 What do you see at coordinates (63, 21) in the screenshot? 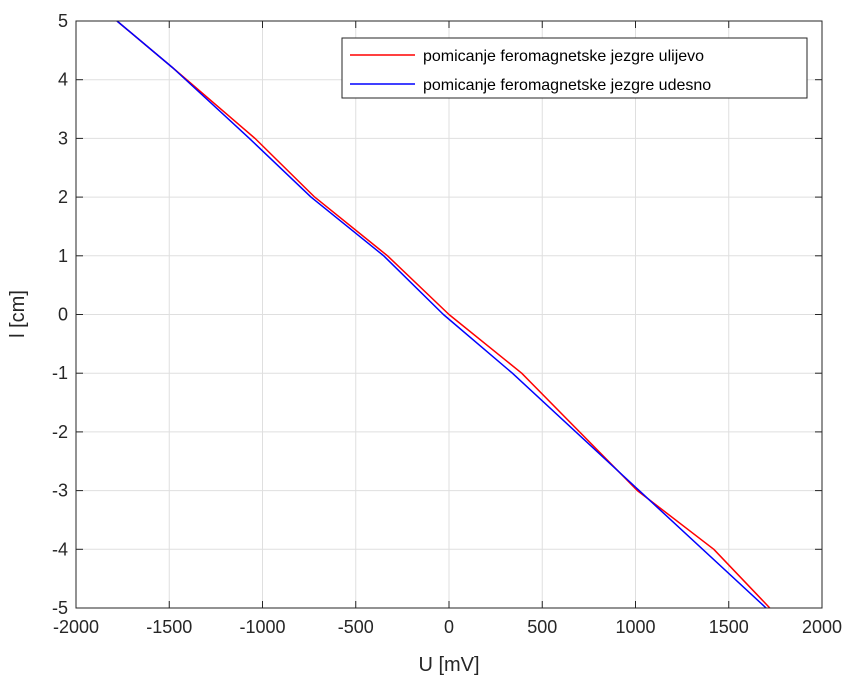
I see `y-tick-label: 5` at bounding box center [63, 21].